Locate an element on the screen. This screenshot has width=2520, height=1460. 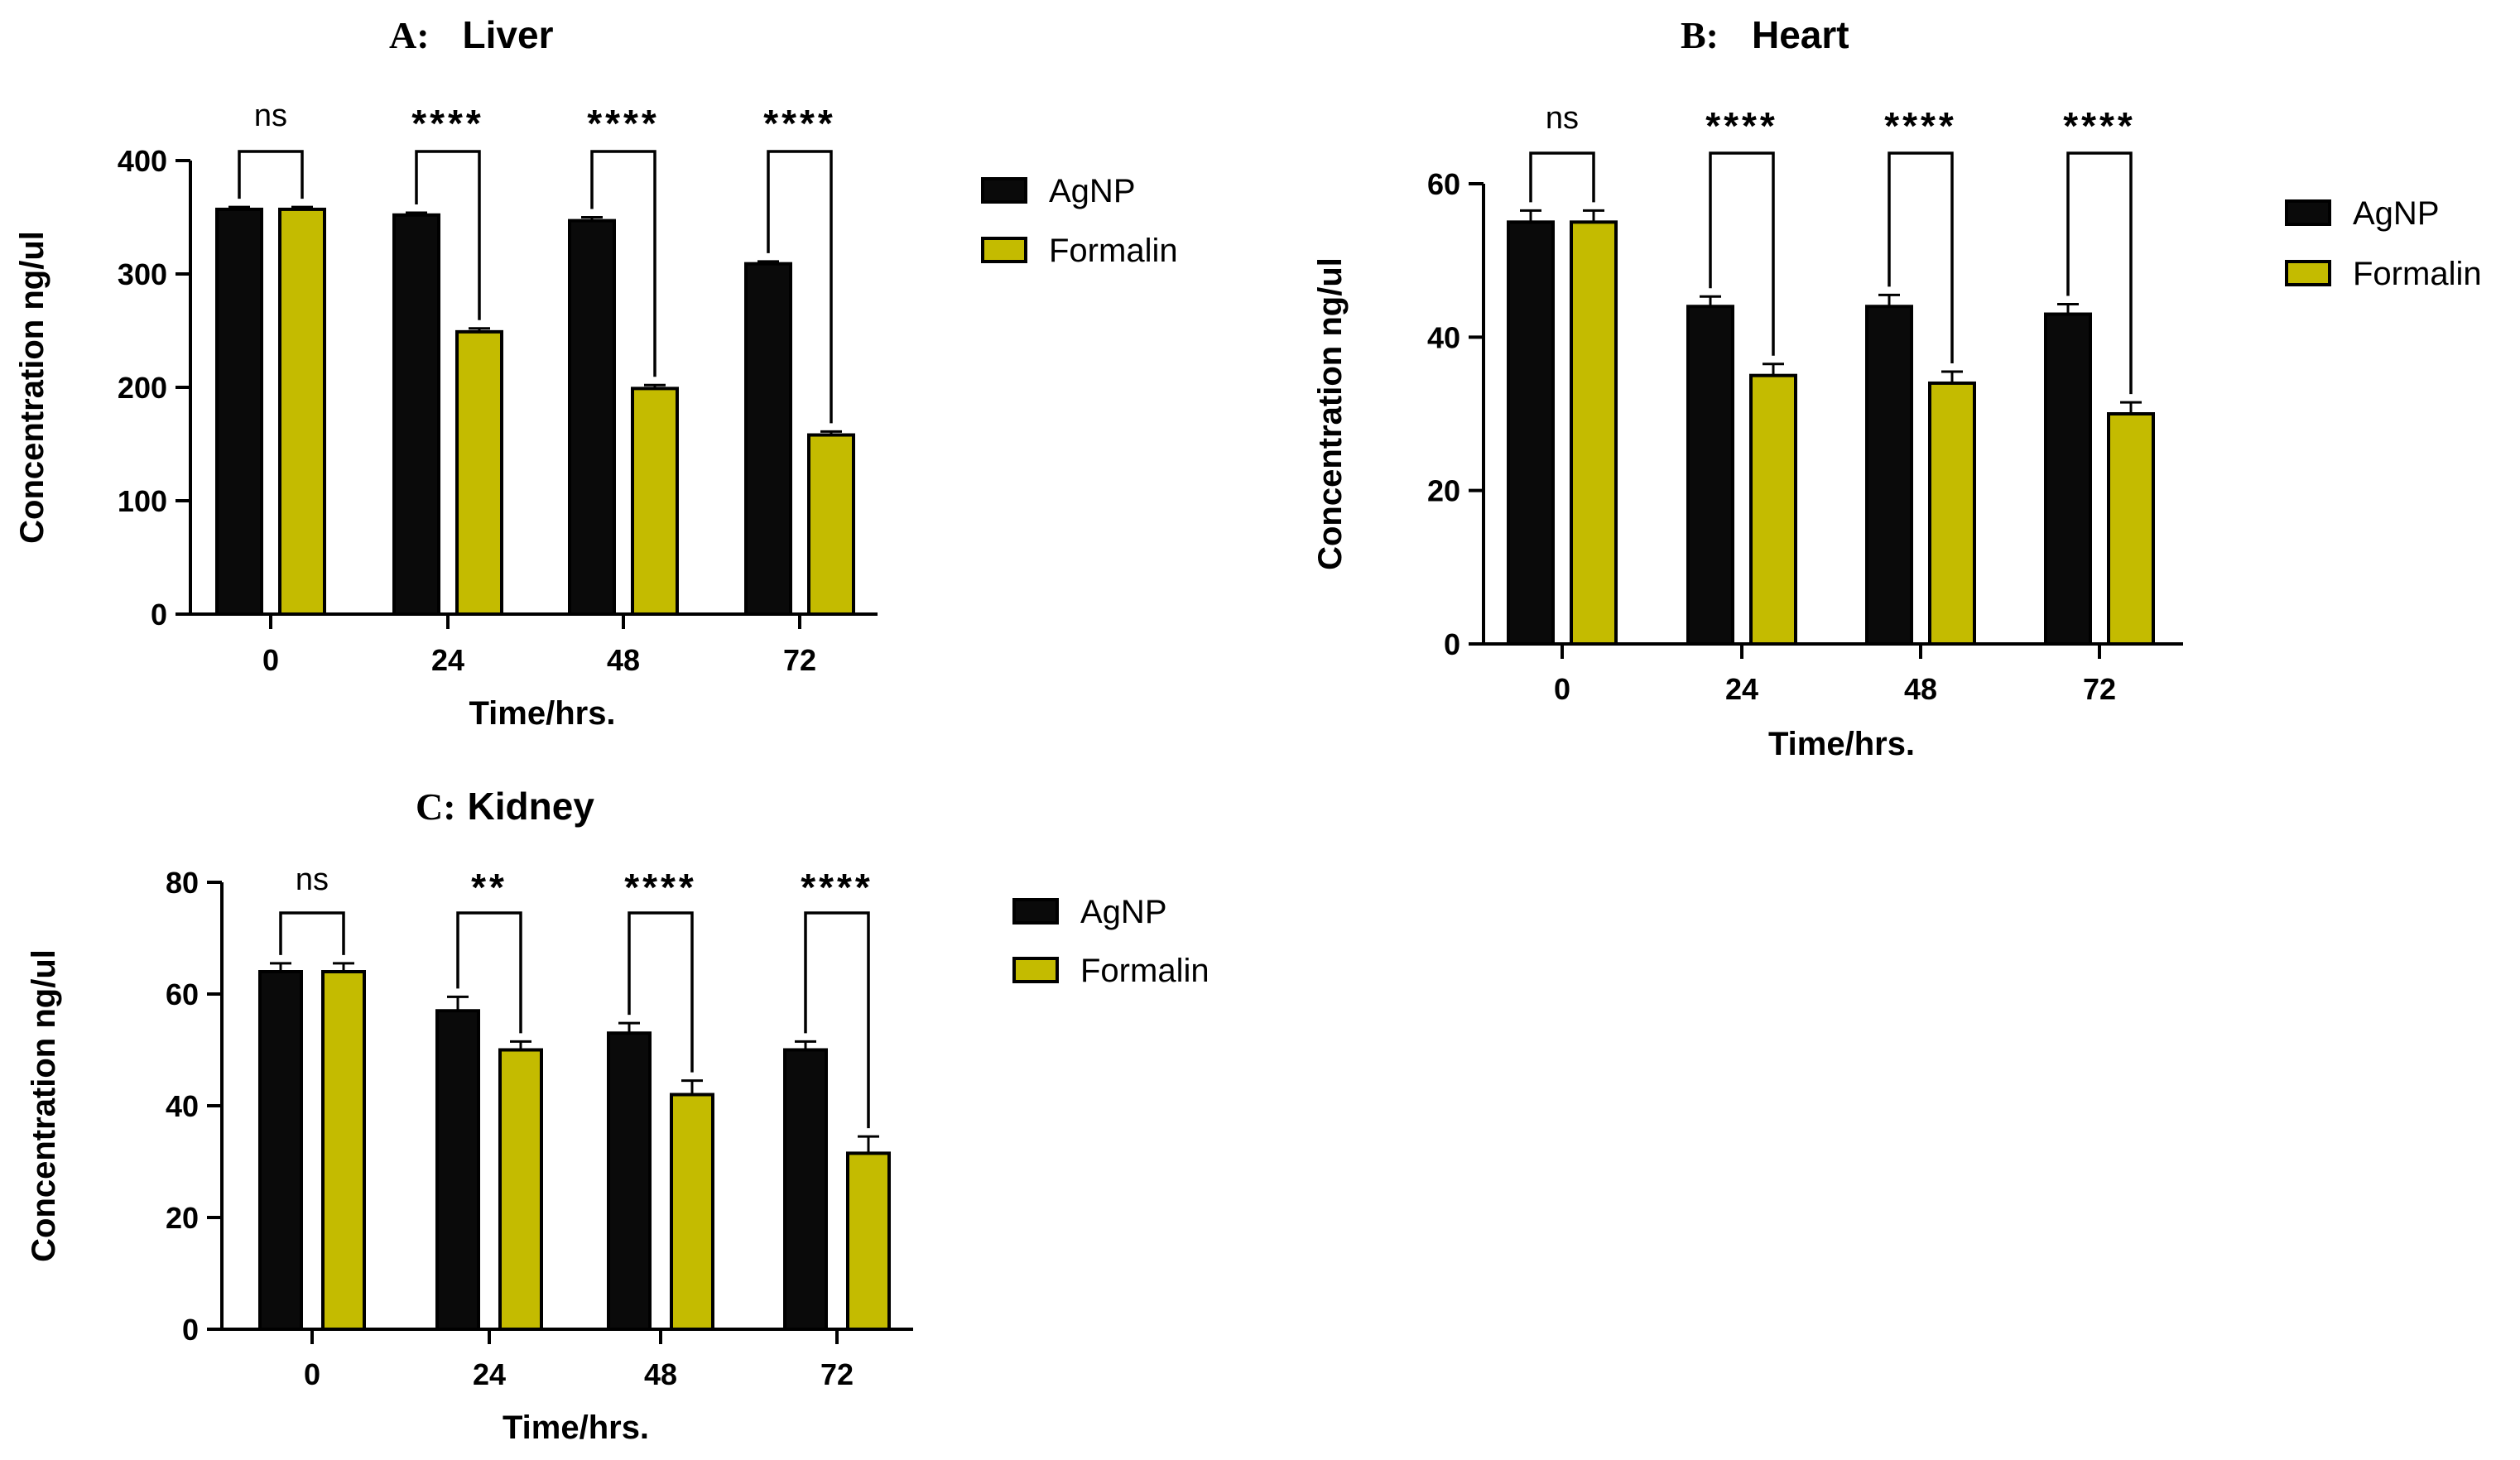
panel-title: B: Heart is located at coordinates (1765, 34).